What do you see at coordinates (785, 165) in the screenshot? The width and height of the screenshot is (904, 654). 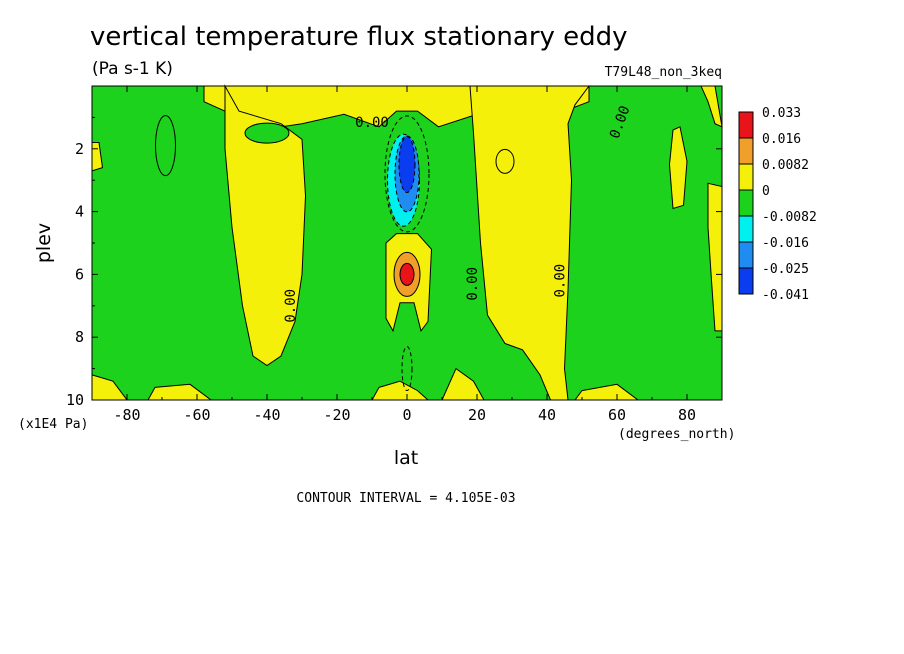 I see `colorbar-label: 0.0082` at bounding box center [785, 165].